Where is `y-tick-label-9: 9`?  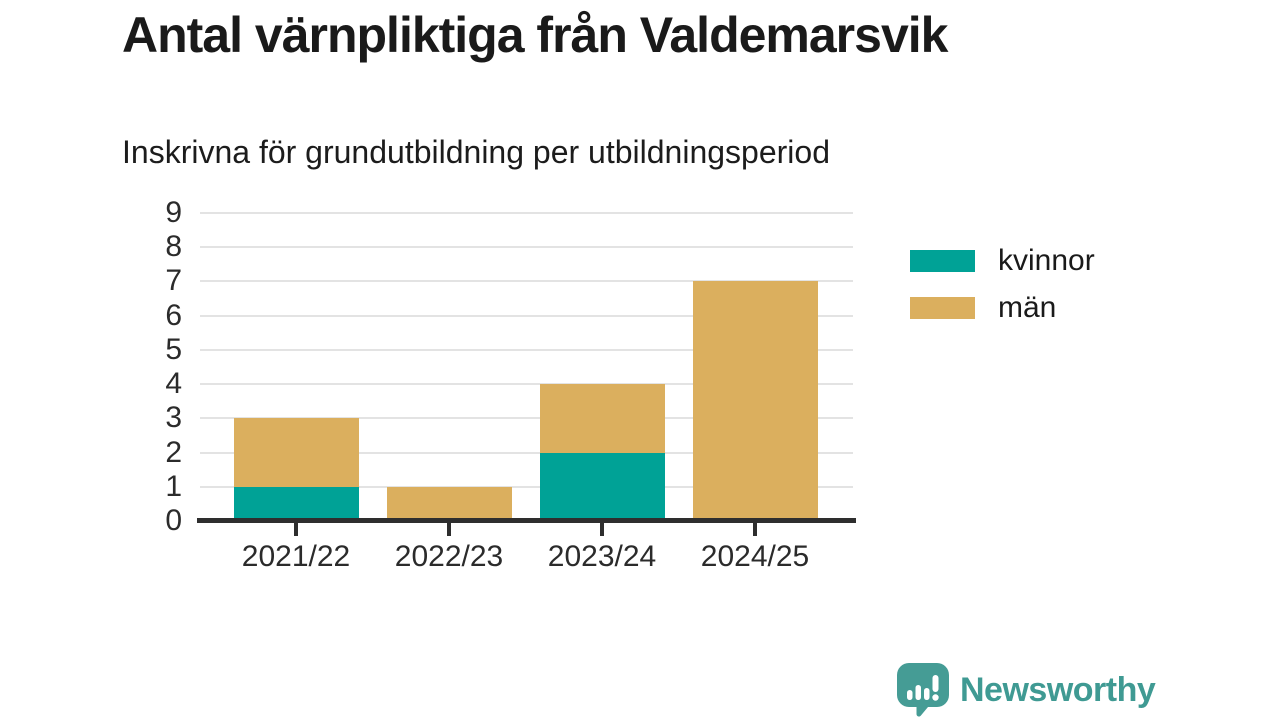 y-tick-label-9: 9 is located at coordinates (173, 212).